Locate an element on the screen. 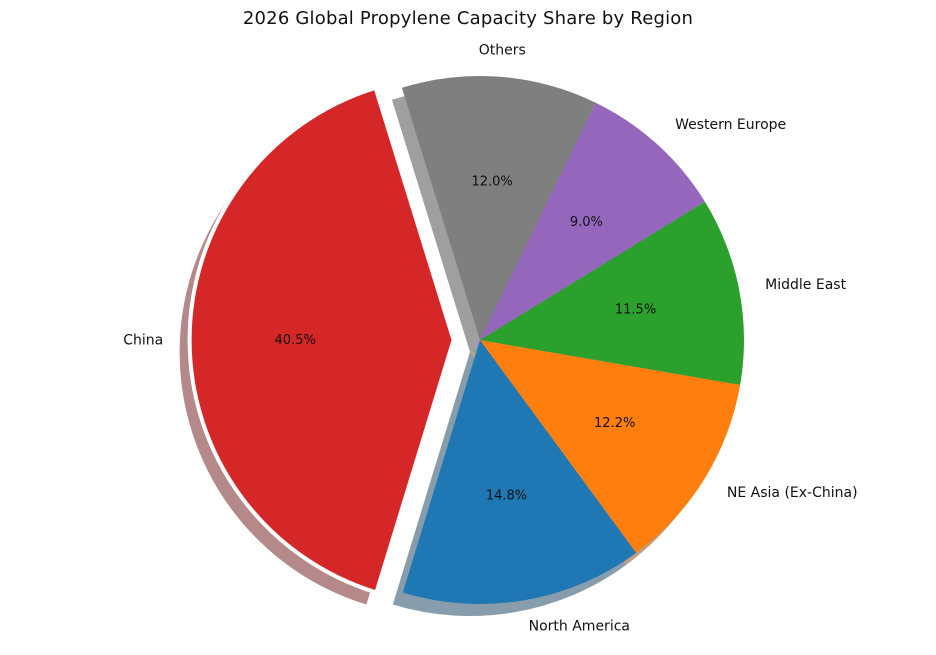 This screenshot has width=936, height=655. slice-pct-others: 12.0% is located at coordinates (491, 182).